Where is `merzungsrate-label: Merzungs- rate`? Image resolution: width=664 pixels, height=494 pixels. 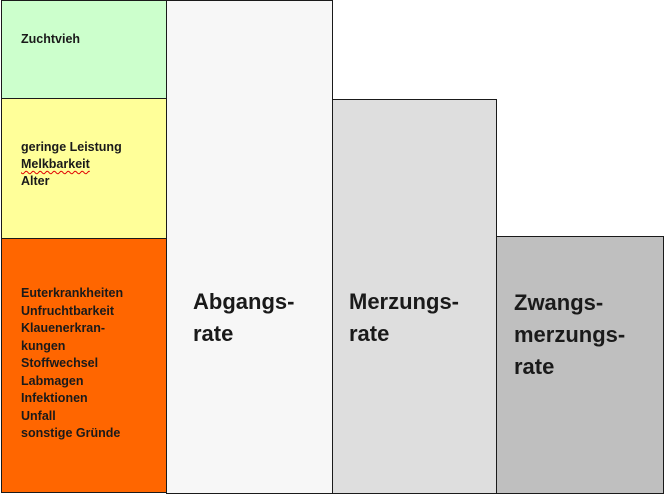
merzungsrate-label: Merzungs- rate is located at coordinates (404, 318).